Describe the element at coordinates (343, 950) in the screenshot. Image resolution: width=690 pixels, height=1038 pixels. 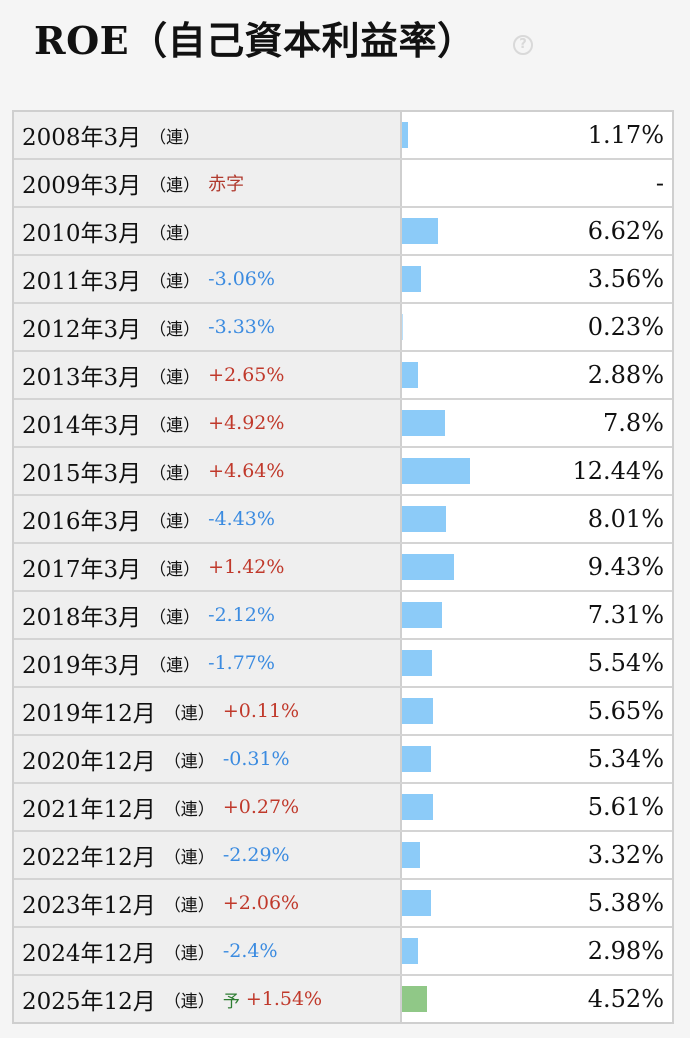
I see `table-row: 2024年12月 （連） -2.4% 2.98%` at that location.